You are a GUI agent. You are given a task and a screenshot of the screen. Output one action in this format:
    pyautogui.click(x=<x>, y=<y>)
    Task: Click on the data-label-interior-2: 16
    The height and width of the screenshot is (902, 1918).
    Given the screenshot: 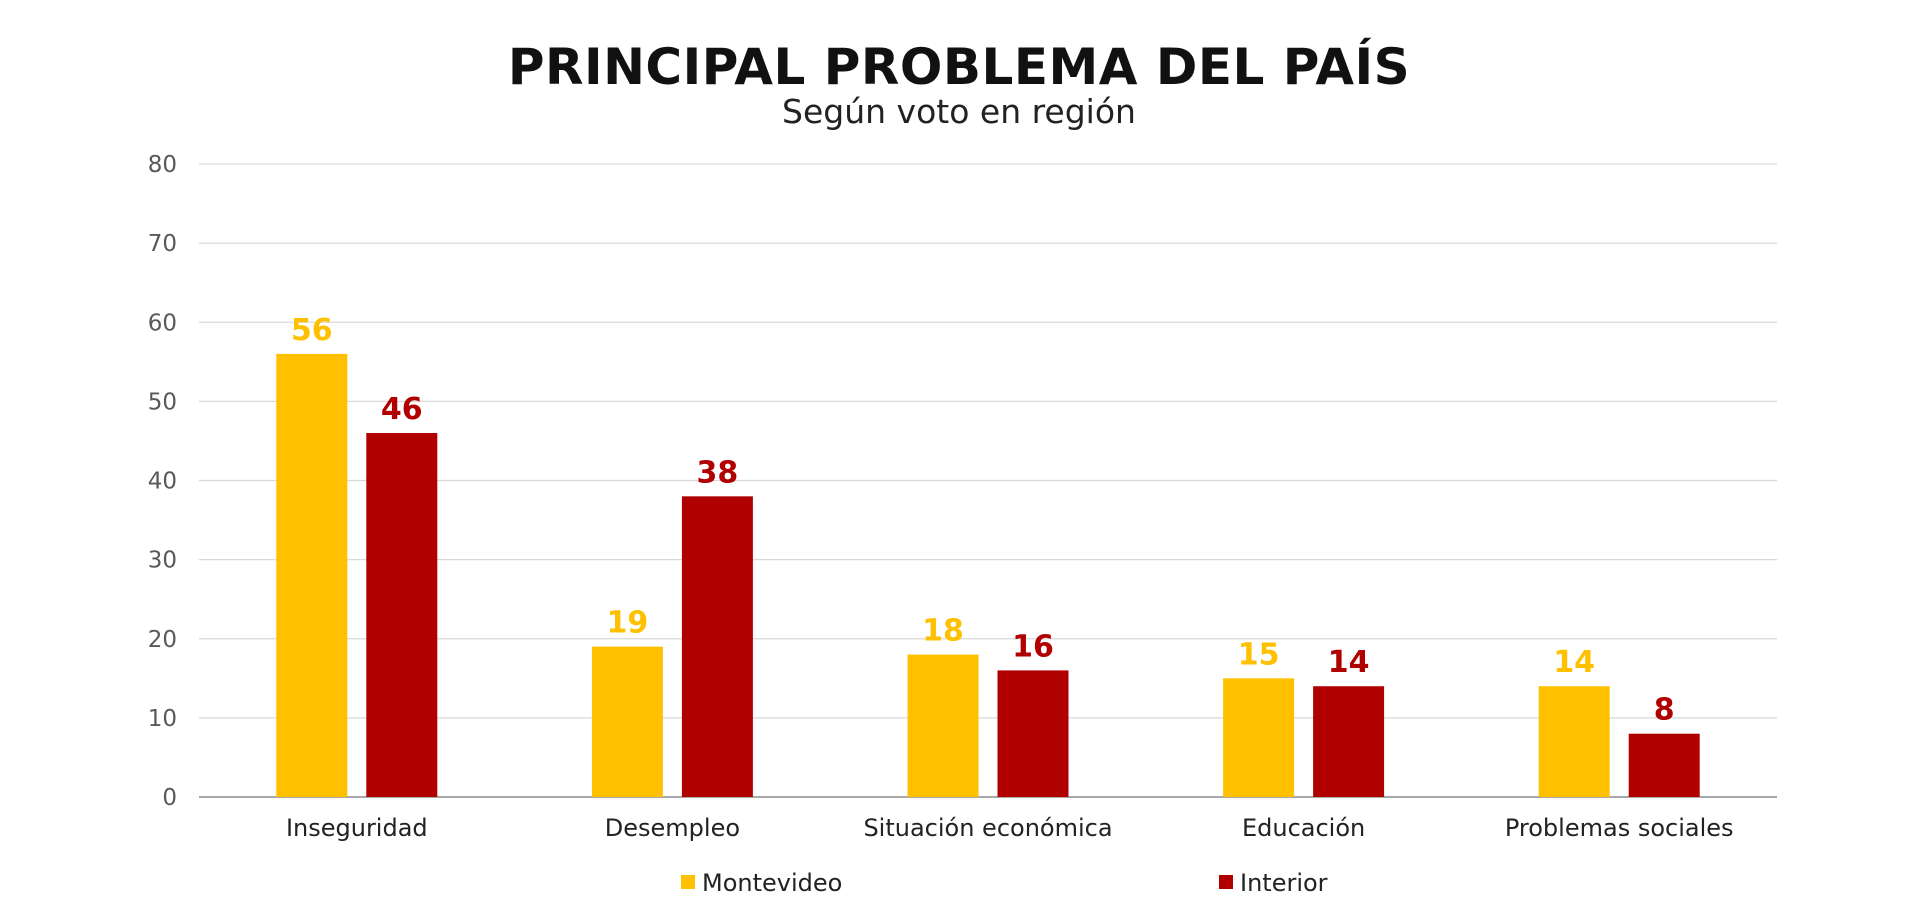 What is the action you would take?
    pyautogui.click(x=1033, y=646)
    